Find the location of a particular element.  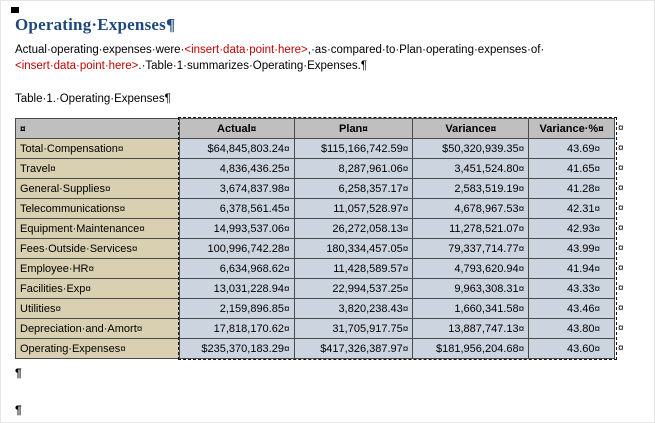

variance-cell: 13,887,747.13¤ is located at coordinates (471, 328).